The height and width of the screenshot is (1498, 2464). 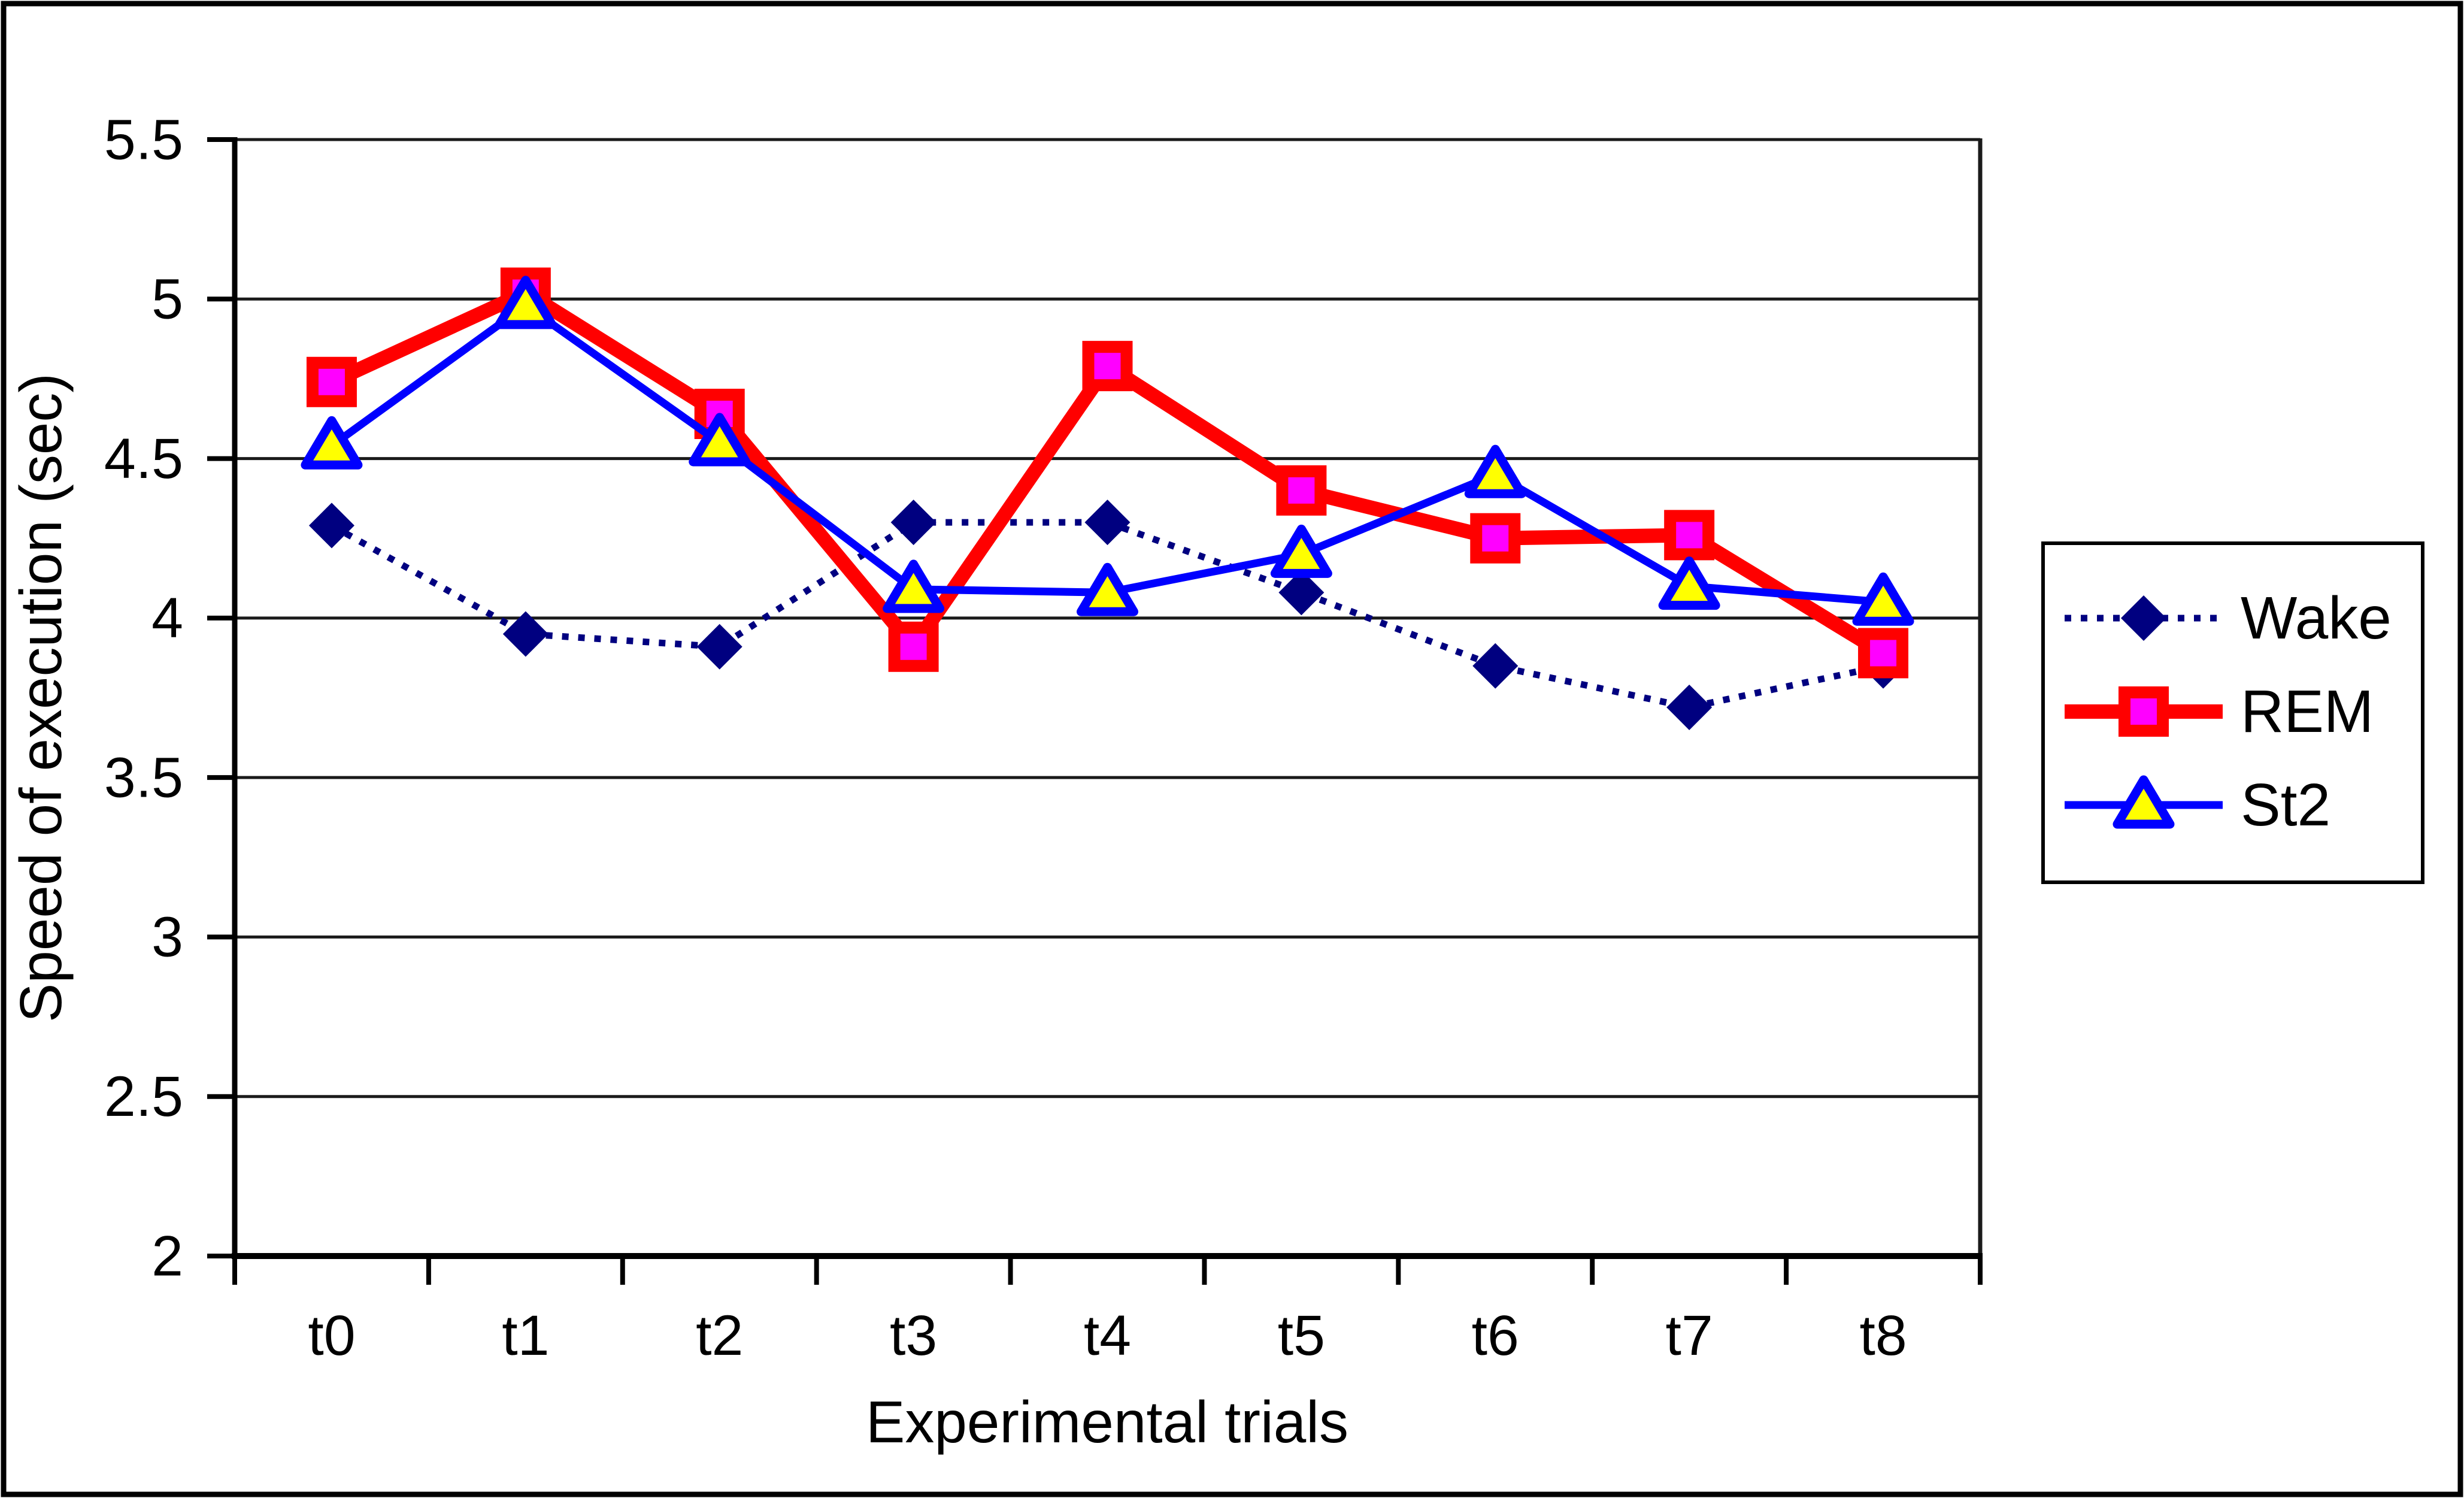 What do you see at coordinates (2228, 618) in the screenshot?
I see `legend-item-wake: Wake` at bounding box center [2228, 618].